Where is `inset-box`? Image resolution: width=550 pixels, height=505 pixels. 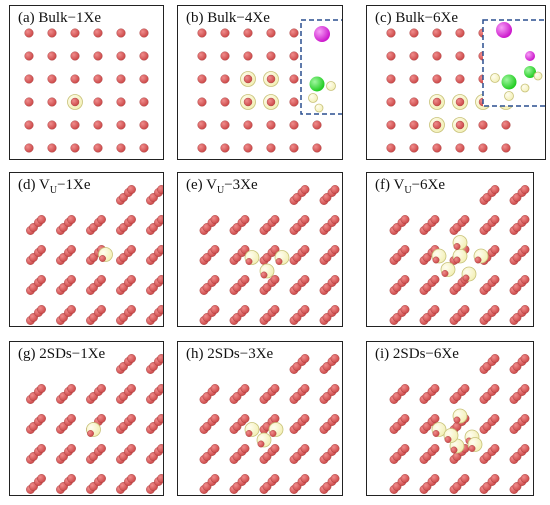 inset-box is located at coordinates (513, 63).